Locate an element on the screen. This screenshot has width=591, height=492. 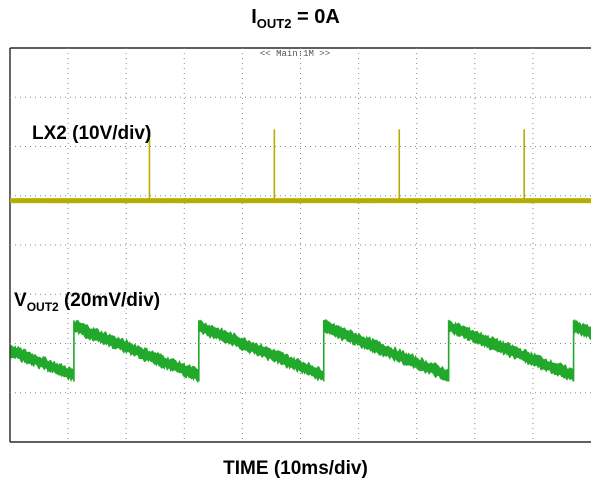
scope-header: << Main:1M >> is located at coordinates (295, 54).